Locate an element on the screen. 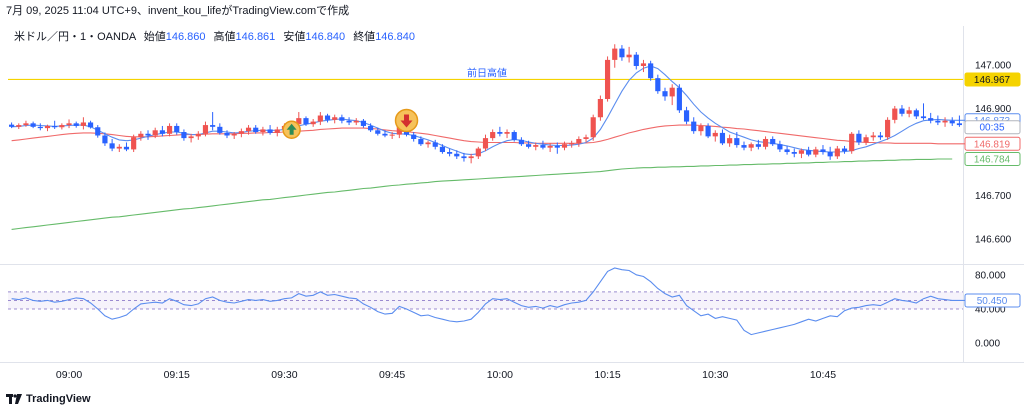 The width and height of the screenshot is (1024, 413). ma-mid-line is located at coordinates (489, 134).